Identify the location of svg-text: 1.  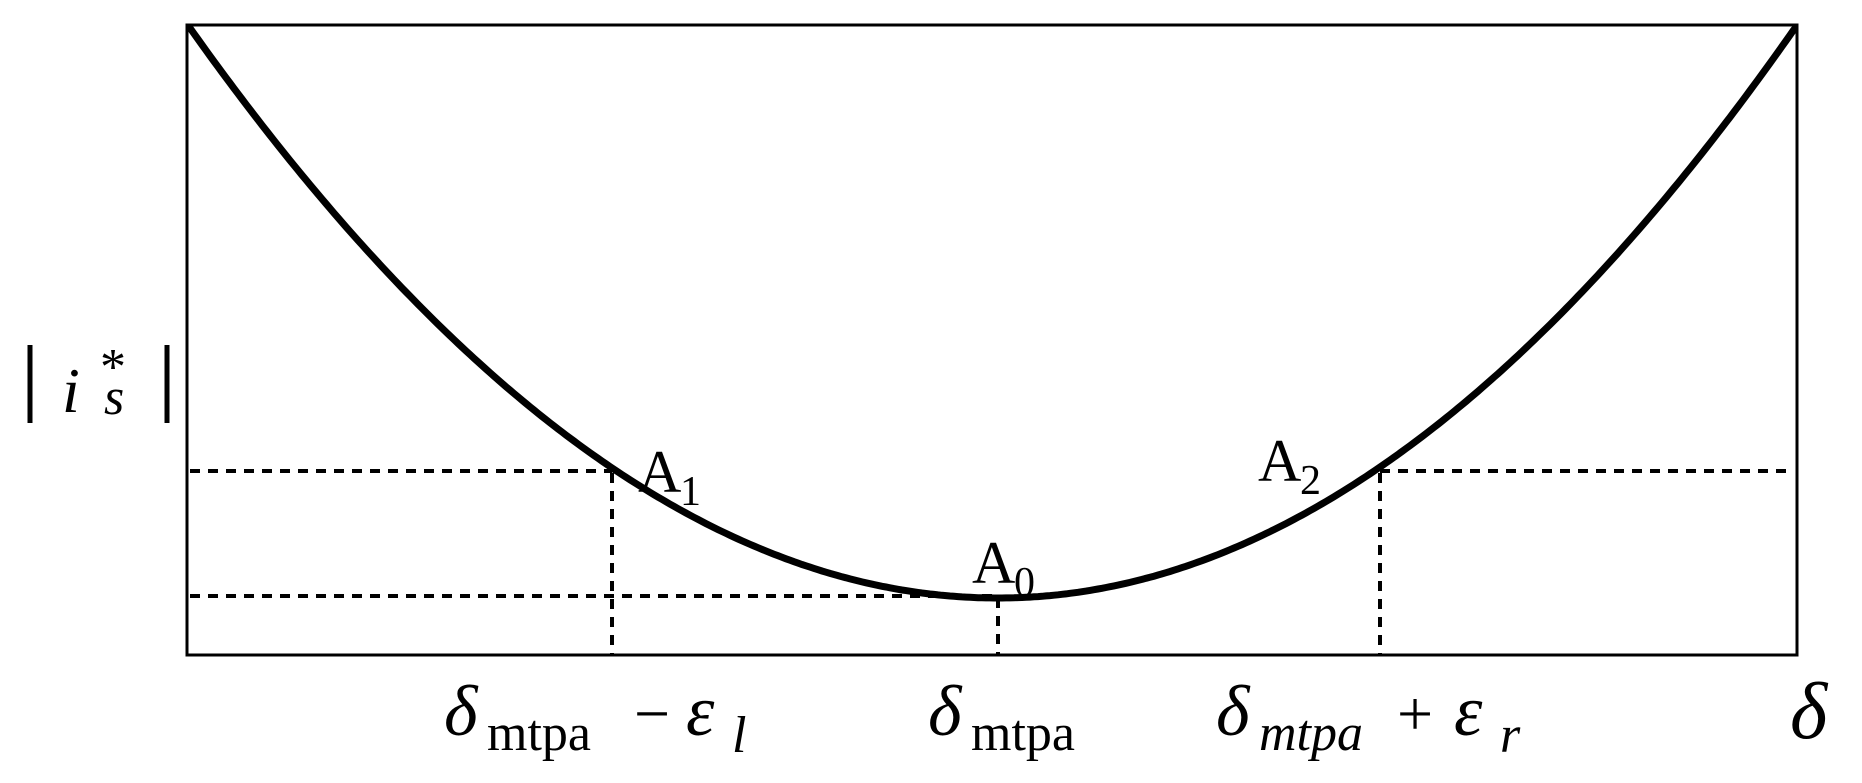
(690, 492).